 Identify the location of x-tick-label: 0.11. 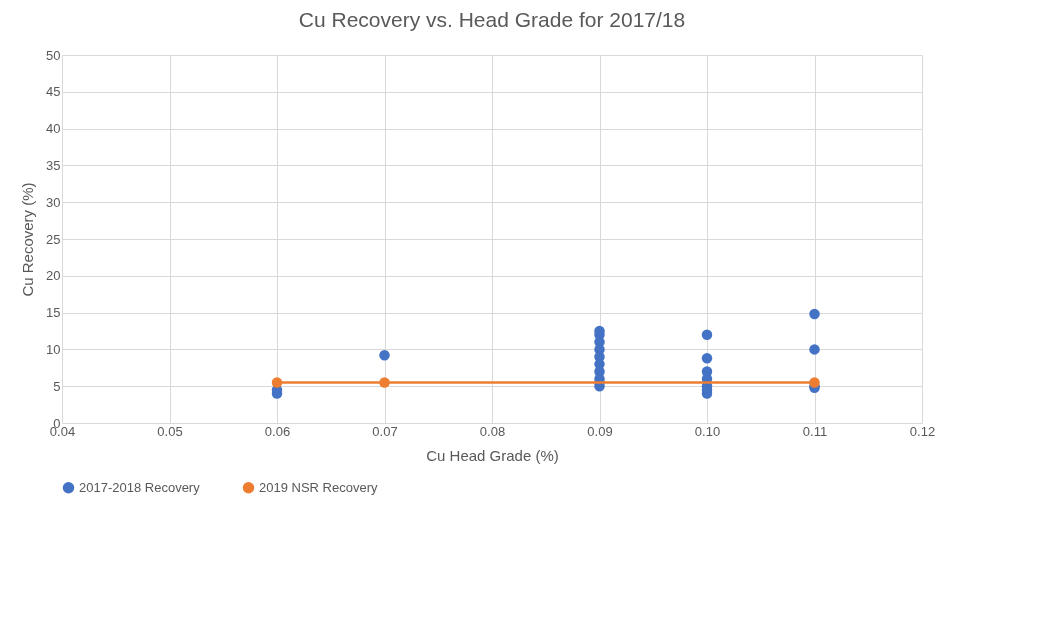
(815, 431).